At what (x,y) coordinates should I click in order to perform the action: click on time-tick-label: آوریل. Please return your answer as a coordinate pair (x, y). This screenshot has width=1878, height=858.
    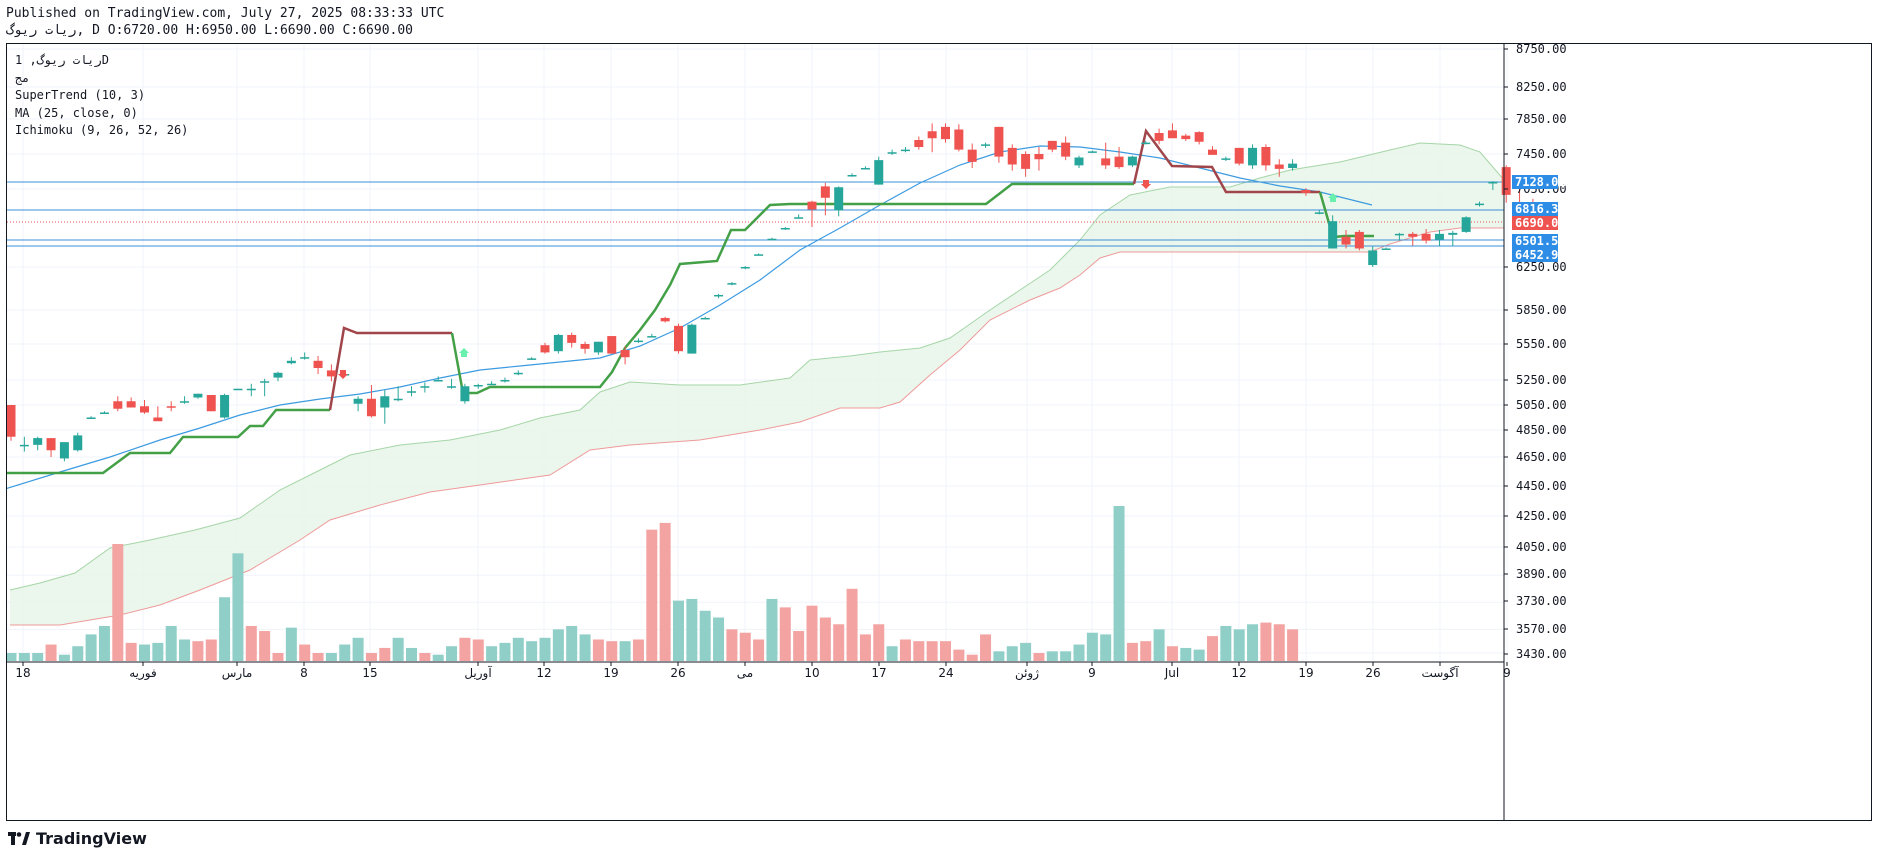
    Looking at the image, I should click on (478, 673).